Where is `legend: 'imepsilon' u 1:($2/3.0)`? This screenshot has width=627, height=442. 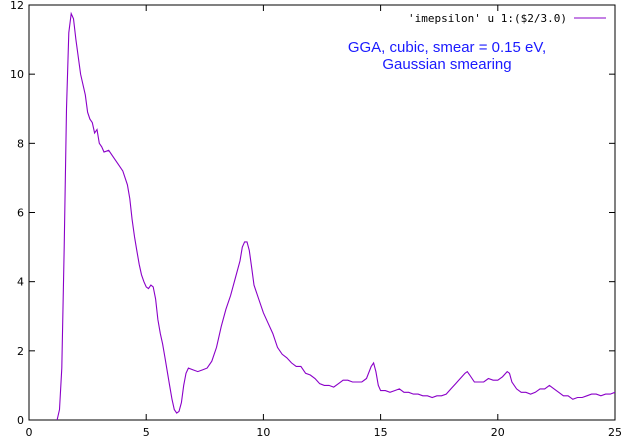
legend: 'imepsilon' u 1:($2/3.0) is located at coordinates (507, 18).